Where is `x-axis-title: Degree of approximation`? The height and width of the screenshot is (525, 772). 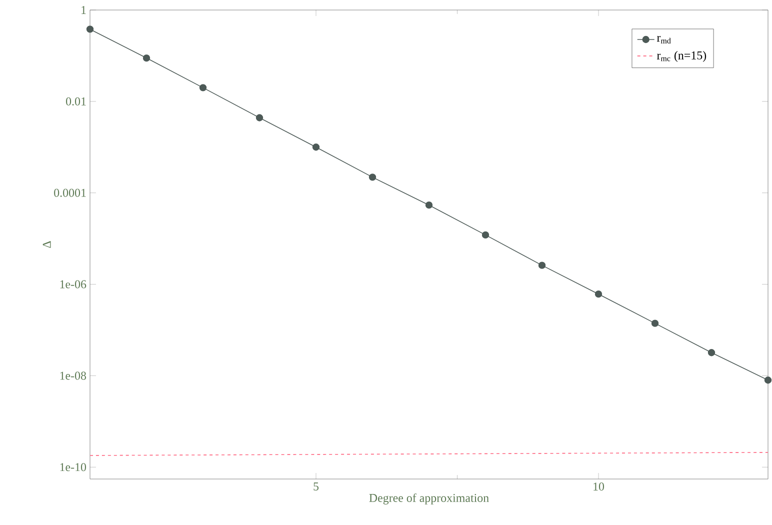 x-axis-title: Degree of approximation is located at coordinates (429, 498).